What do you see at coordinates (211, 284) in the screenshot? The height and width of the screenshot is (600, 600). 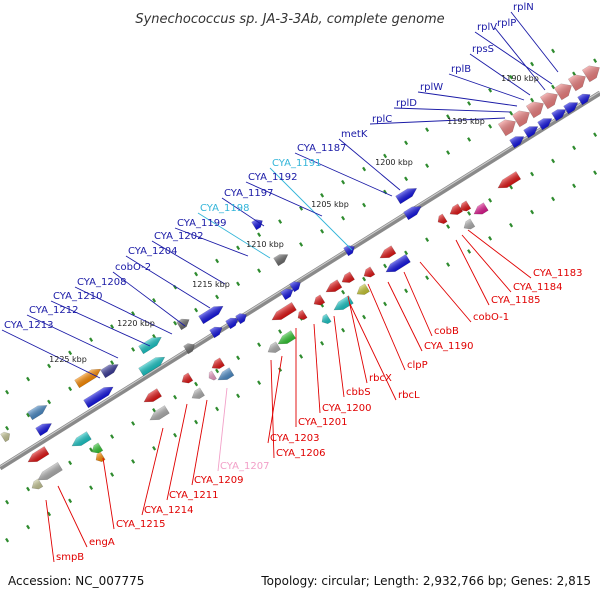 I see `position-tick-label: 1215 kbp` at bounding box center [211, 284].